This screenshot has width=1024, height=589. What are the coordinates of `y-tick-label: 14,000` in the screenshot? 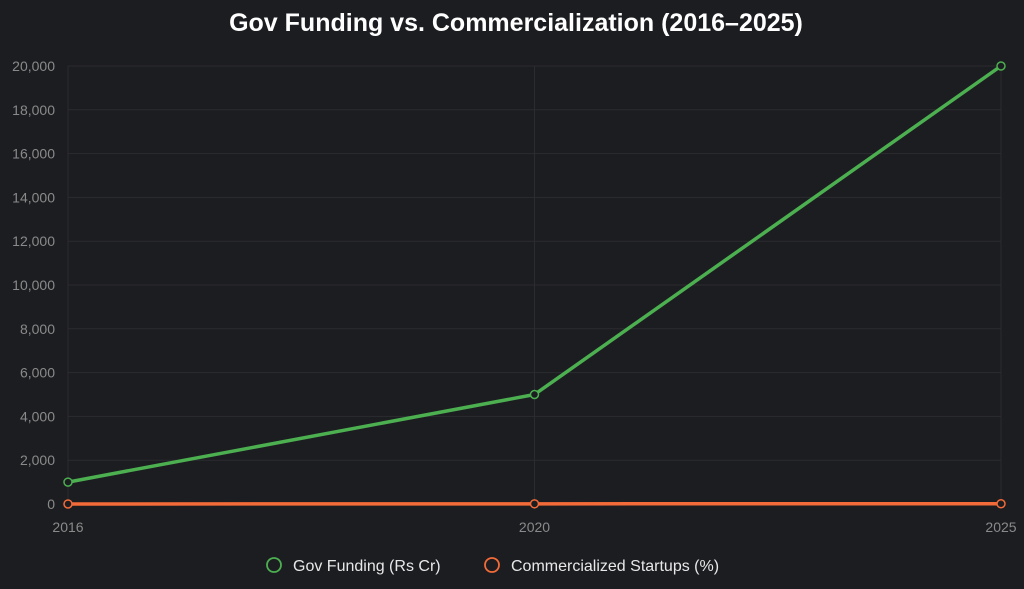 It's located at (33, 197).